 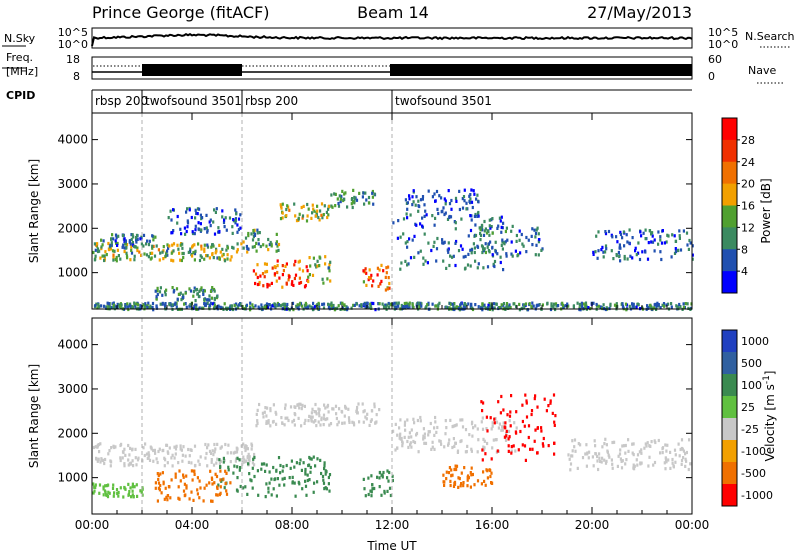 What do you see at coordinates (748, 227) in the screenshot?
I see `colorbar-tick-label: 12` at bounding box center [748, 227].